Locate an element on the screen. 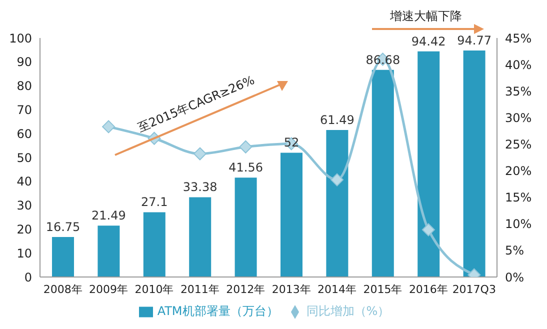 Image resolution: width=547 pixels, height=329 pixels. data-label: 61.49 is located at coordinates (337, 120).